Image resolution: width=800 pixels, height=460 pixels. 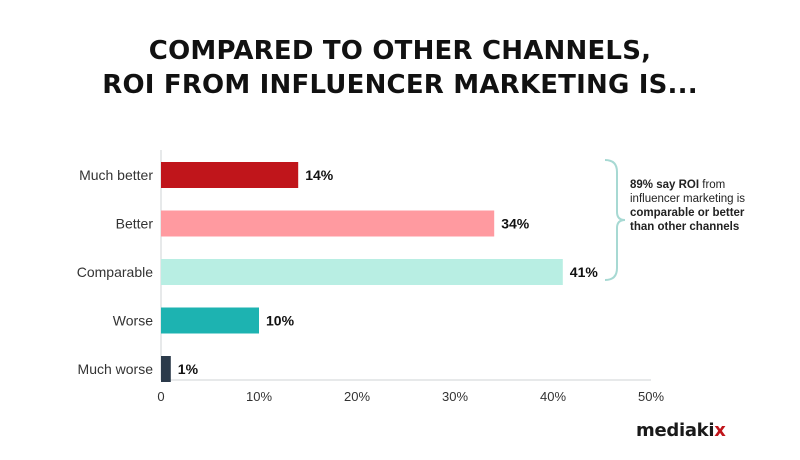 What do you see at coordinates (357, 396) in the screenshot?
I see `x-tick-label: 20%` at bounding box center [357, 396].